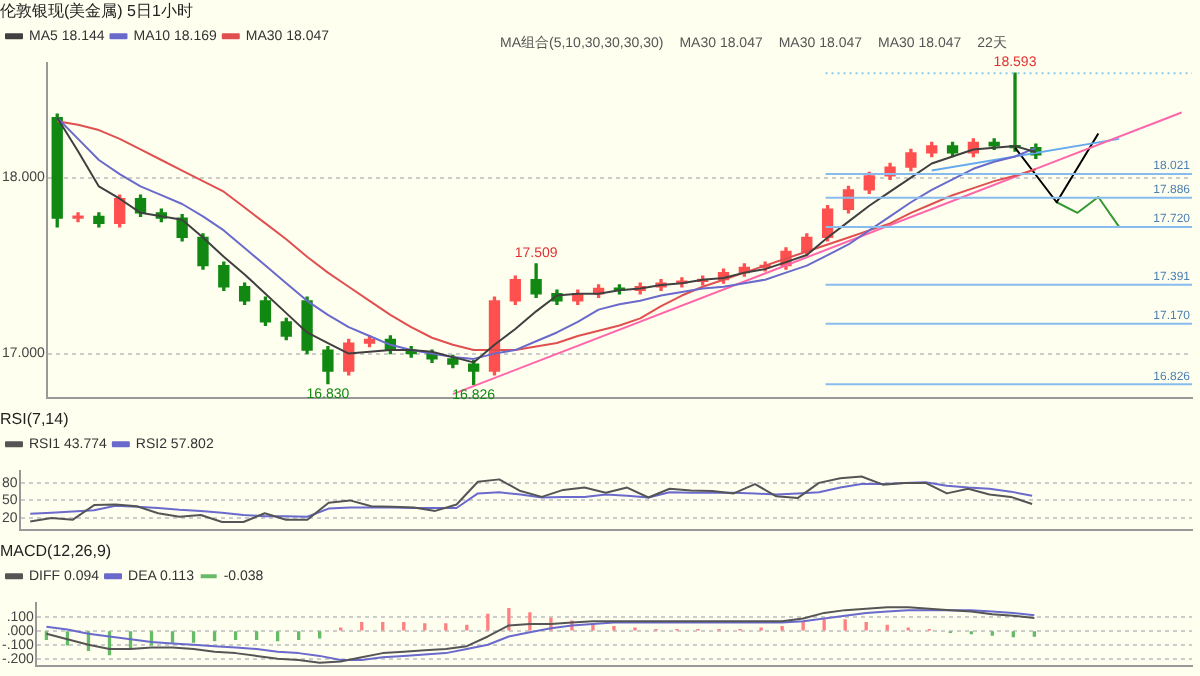  What do you see at coordinates (35, 419) in the screenshot?
I see `chart-title: RSI(7,14)` at bounding box center [35, 419].